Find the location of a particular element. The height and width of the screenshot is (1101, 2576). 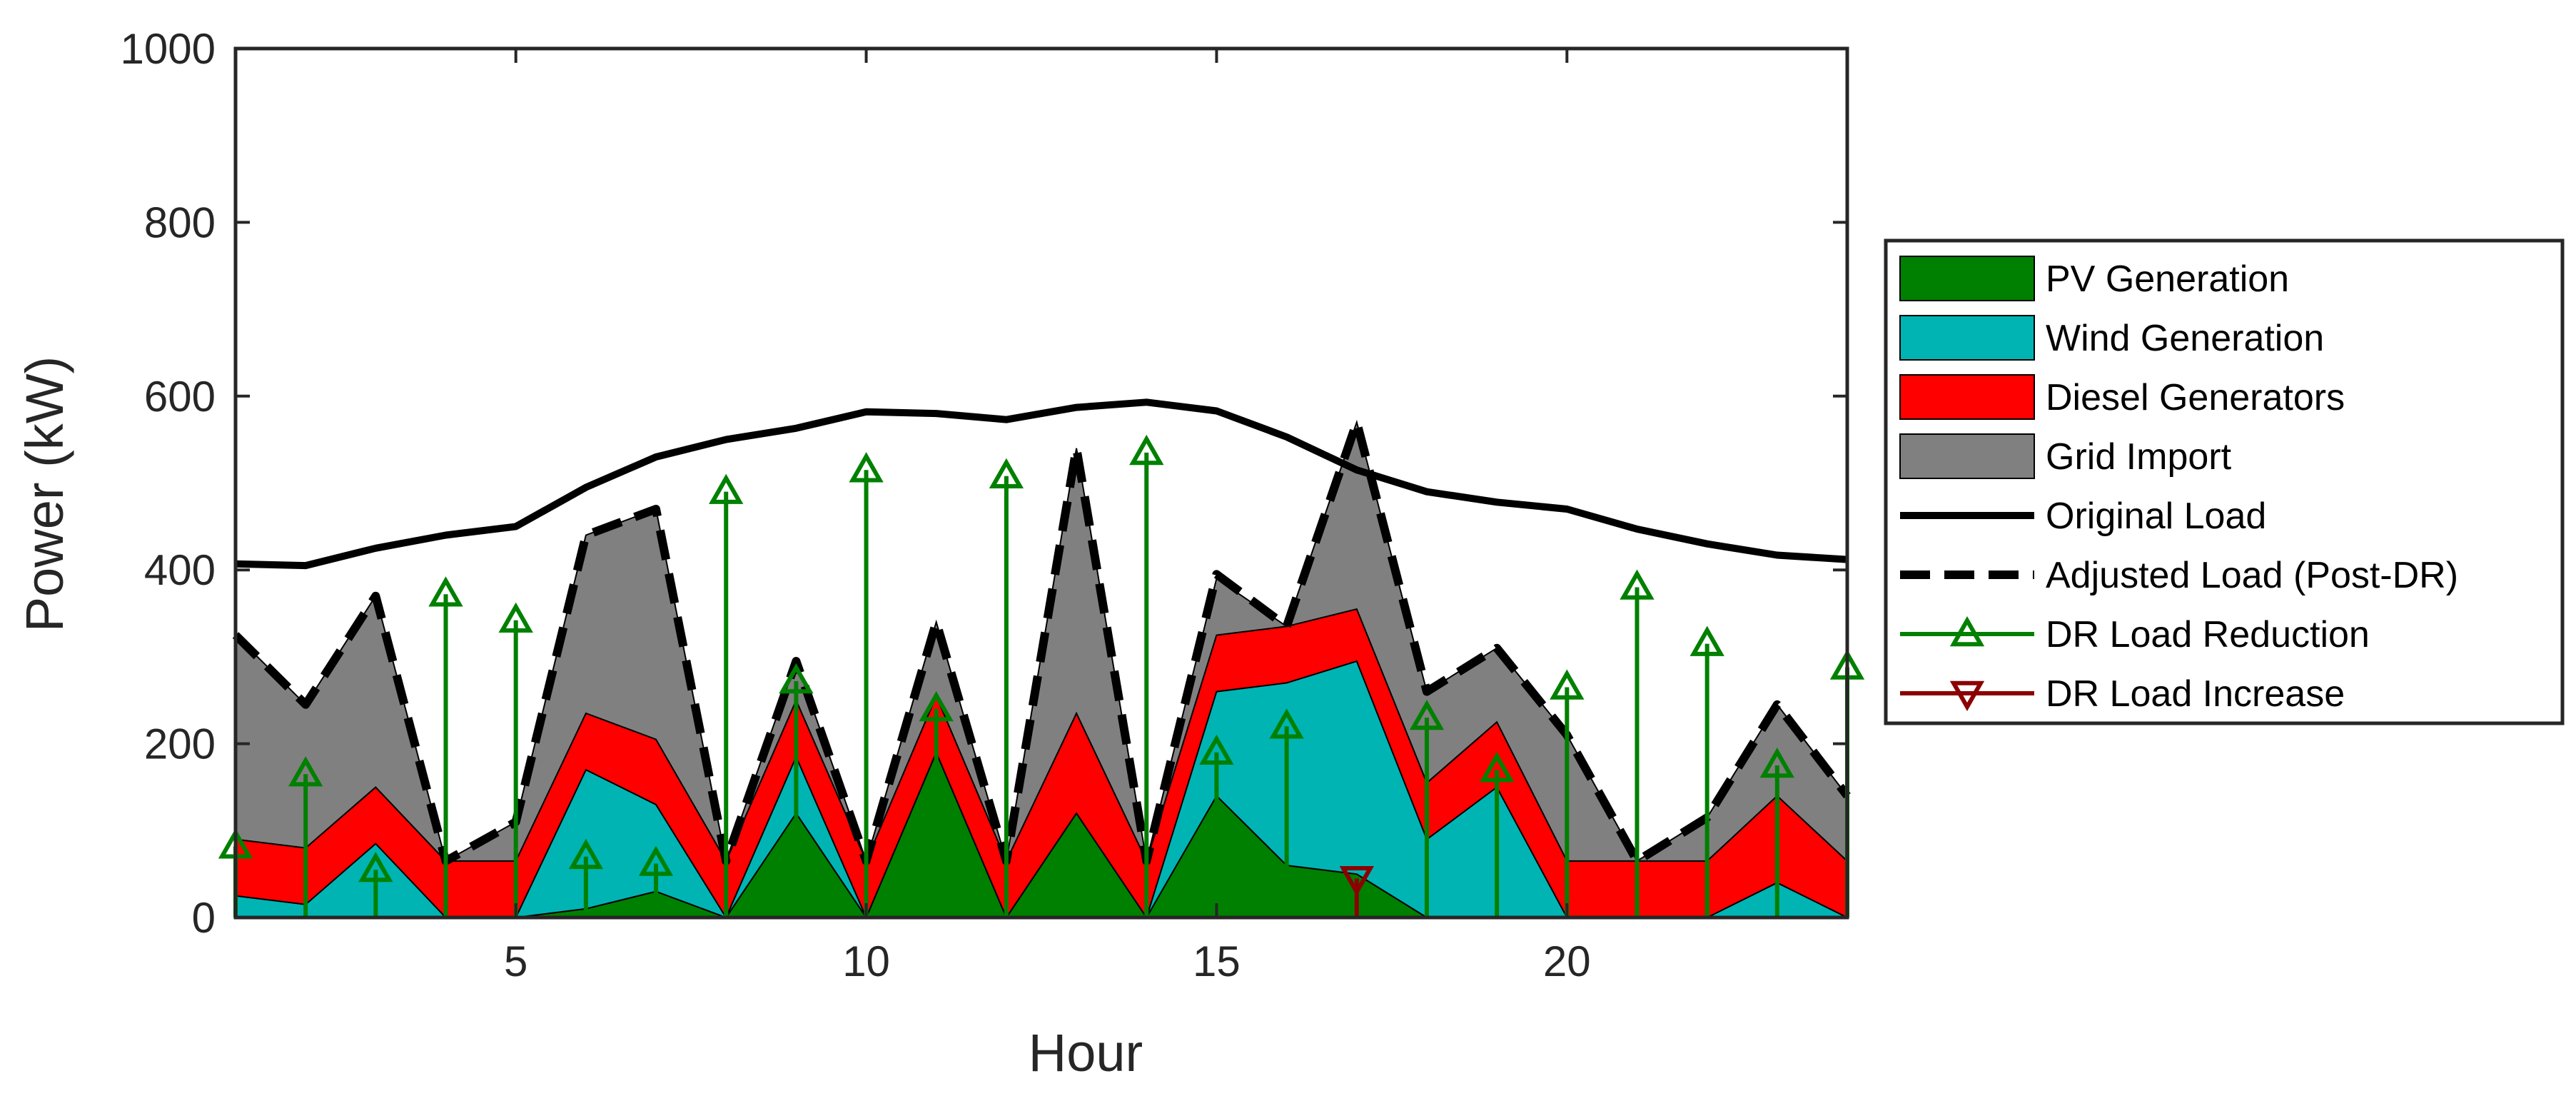

line-original-load is located at coordinates (1041, 484).